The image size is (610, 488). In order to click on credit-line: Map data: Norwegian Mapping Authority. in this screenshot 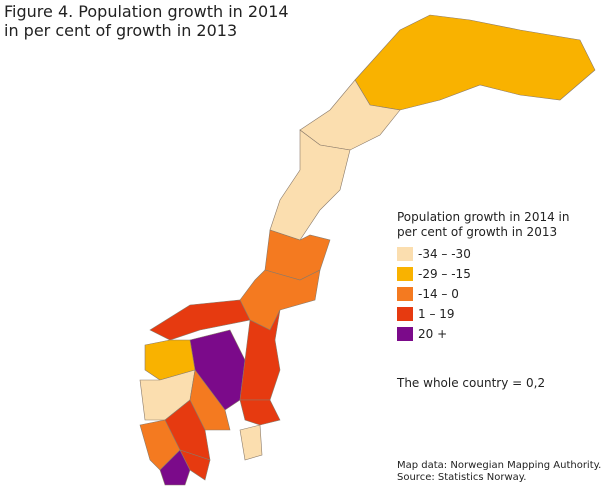, I will do `click(499, 465)`.